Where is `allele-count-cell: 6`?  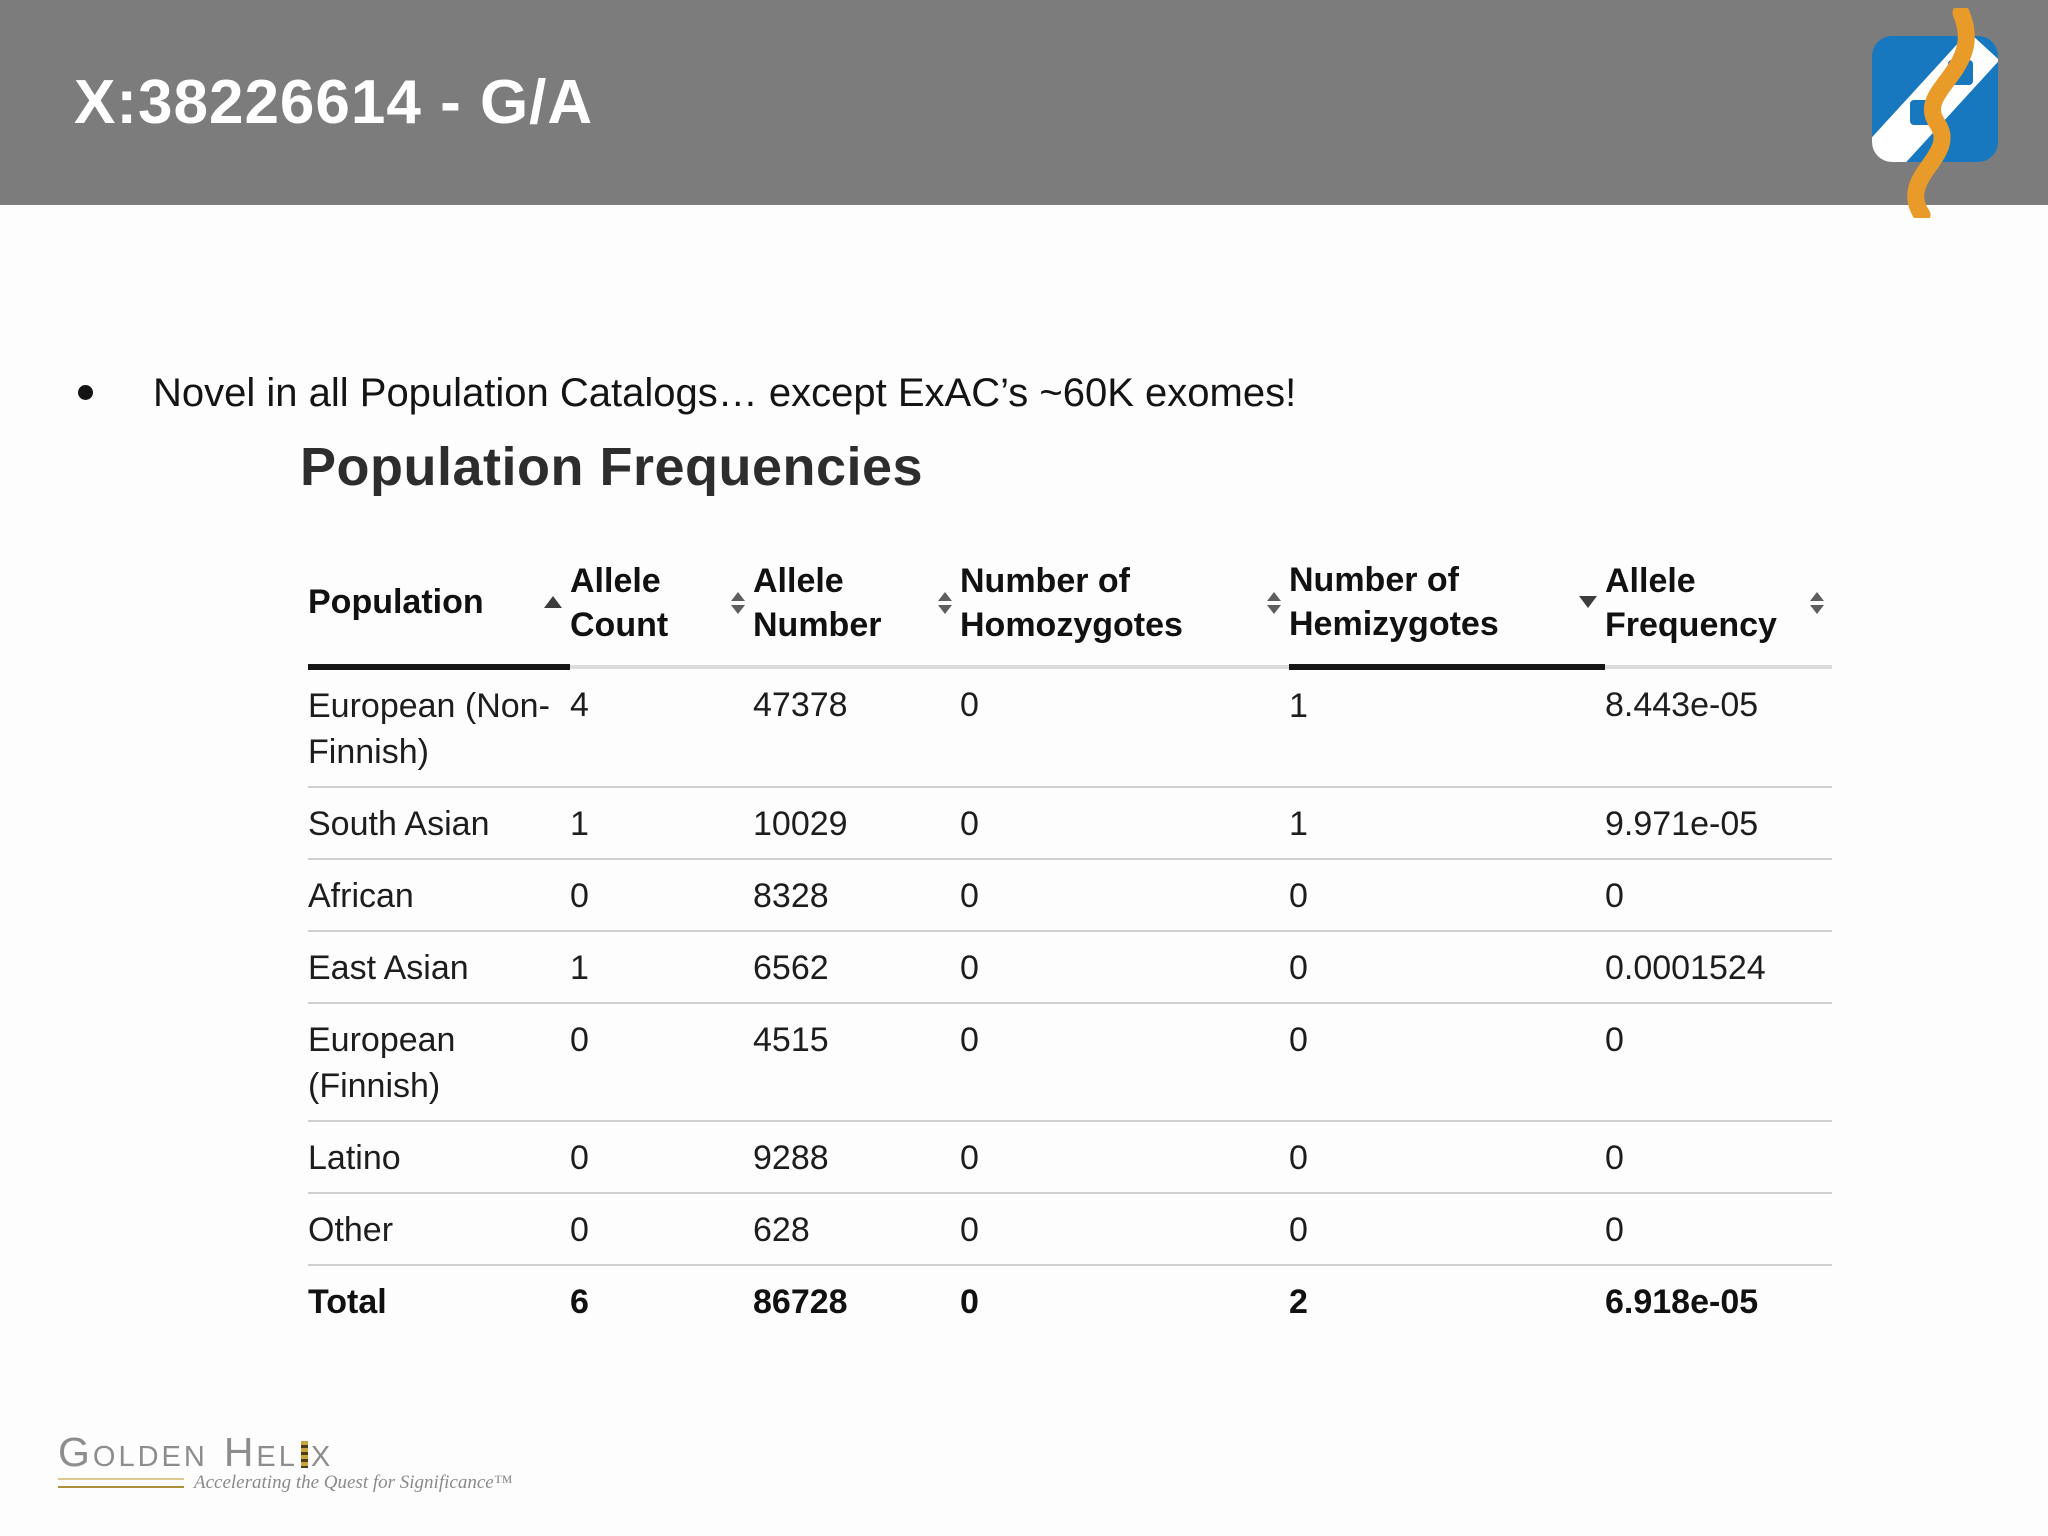
allele-count-cell: 6 is located at coordinates (579, 1302).